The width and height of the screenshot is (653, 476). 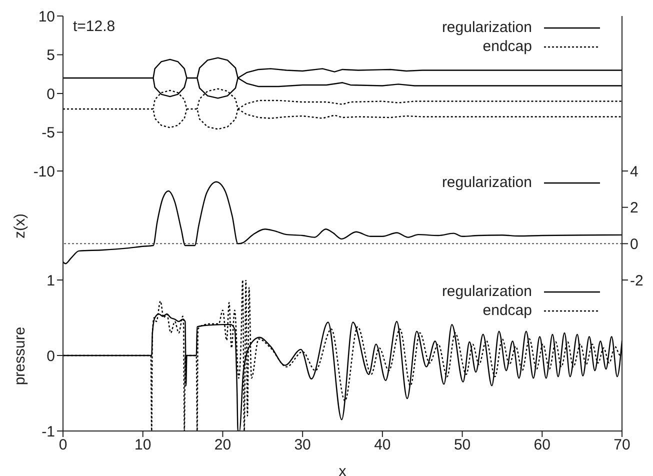 I want to click on y-tick-label: -10, so click(x=44, y=171).